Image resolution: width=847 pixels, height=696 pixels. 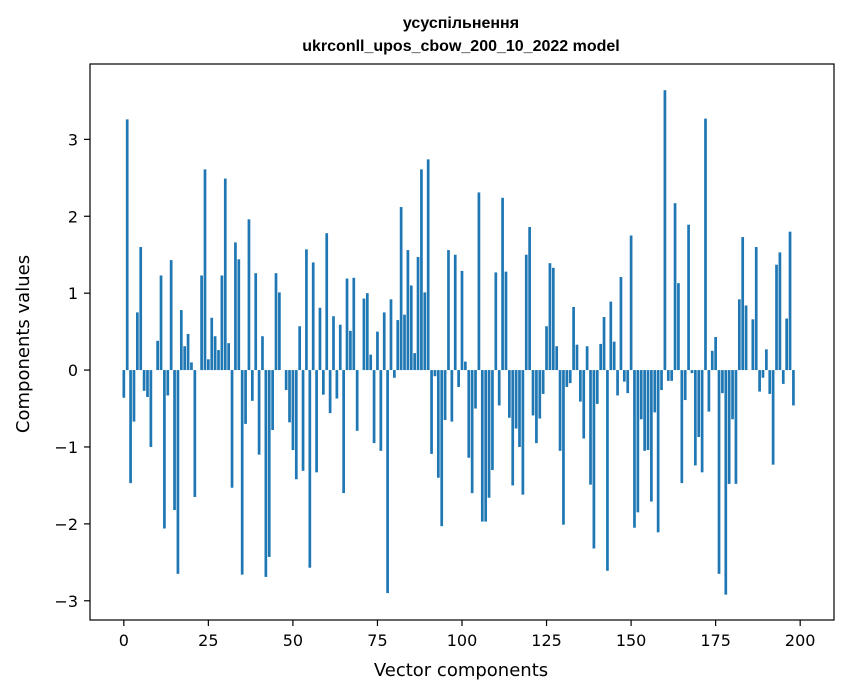 What do you see at coordinates (377, 640) in the screenshot?
I see `x-tick-label: 75` at bounding box center [377, 640].